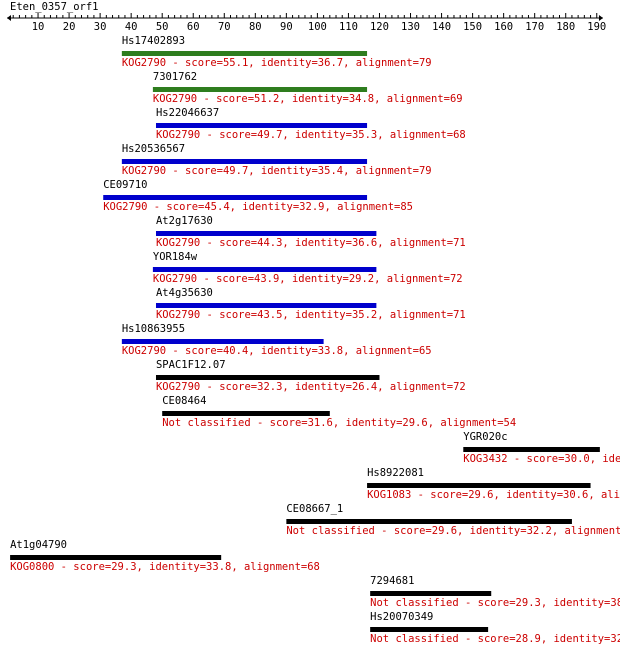 The width and height of the screenshot is (620, 653). What do you see at coordinates (348, 27) in the screenshot?
I see `axis-tick-label: 110` at bounding box center [348, 27].